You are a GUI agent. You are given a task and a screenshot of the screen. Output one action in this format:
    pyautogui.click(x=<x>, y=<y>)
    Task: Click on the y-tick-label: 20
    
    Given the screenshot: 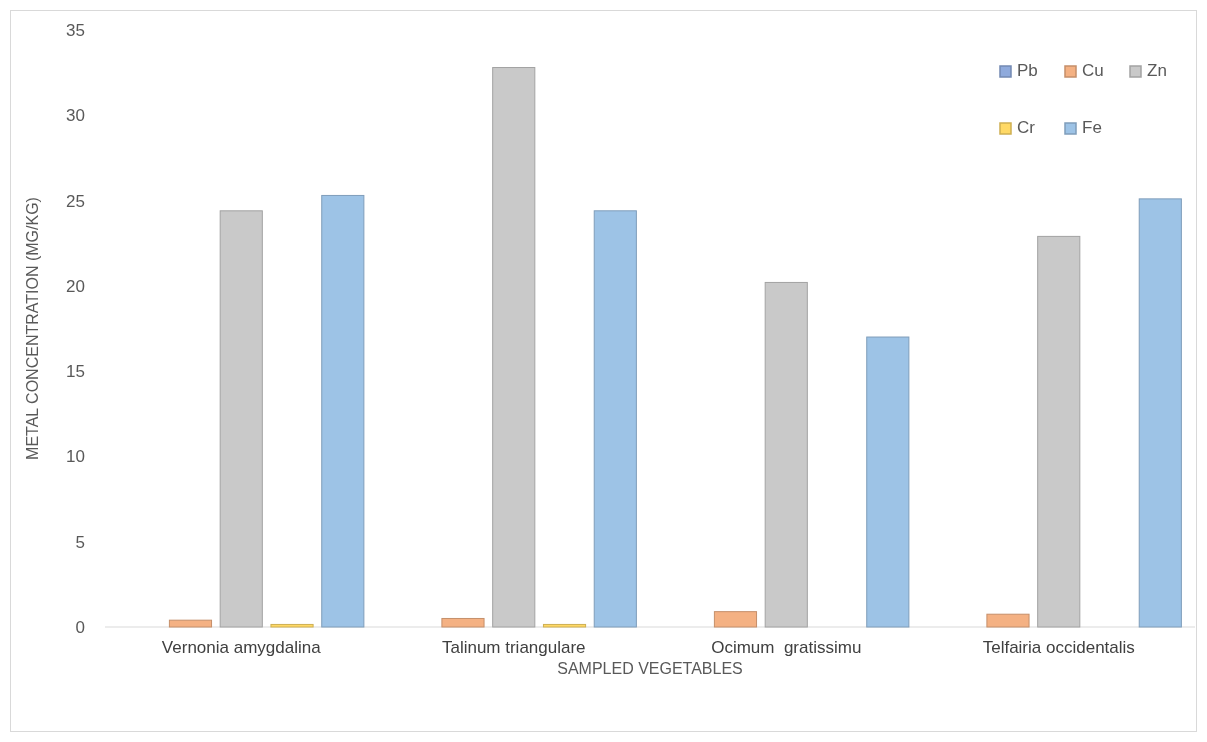 What is the action you would take?
    pyautogui.click(x=75, y=286)
    